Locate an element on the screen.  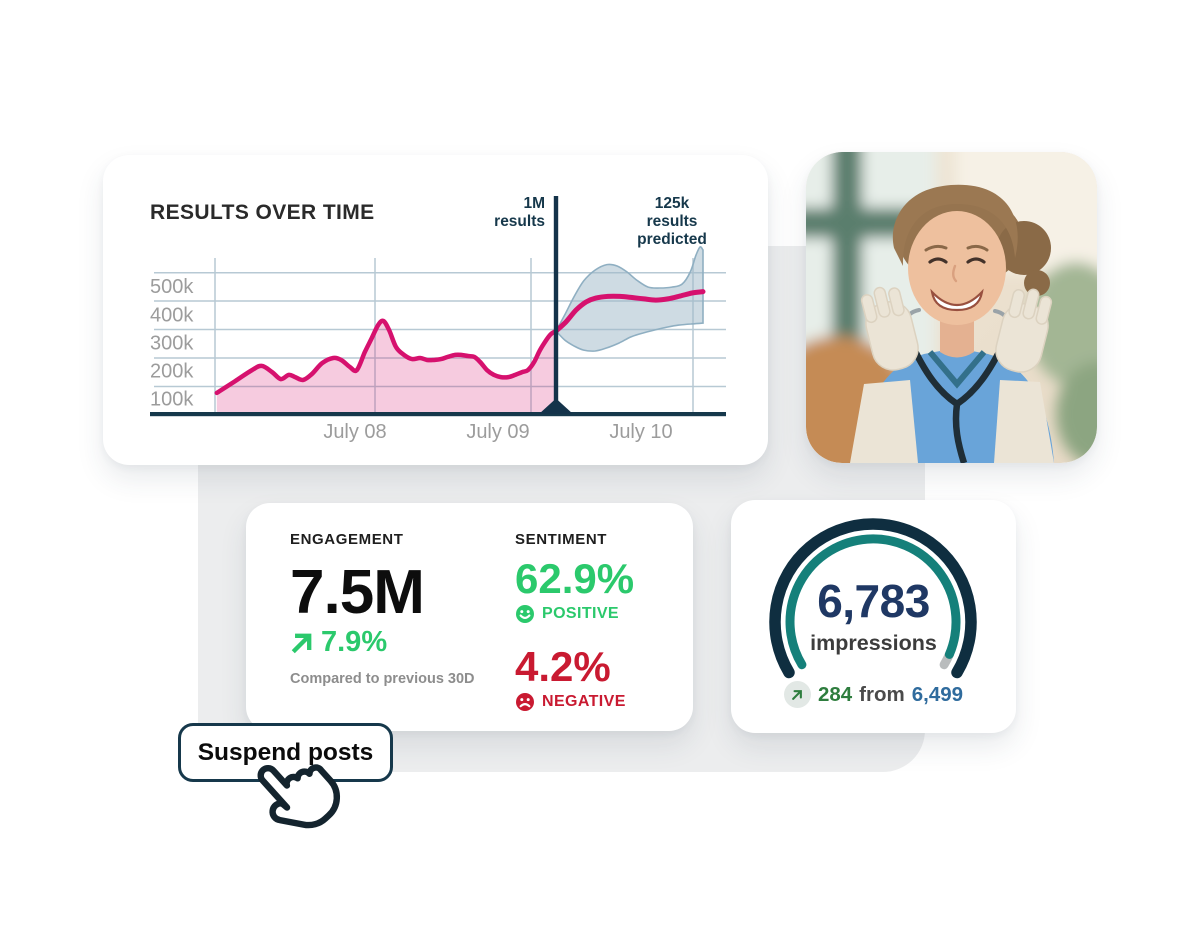
gauge-progress is located at coordinates (873, 602).